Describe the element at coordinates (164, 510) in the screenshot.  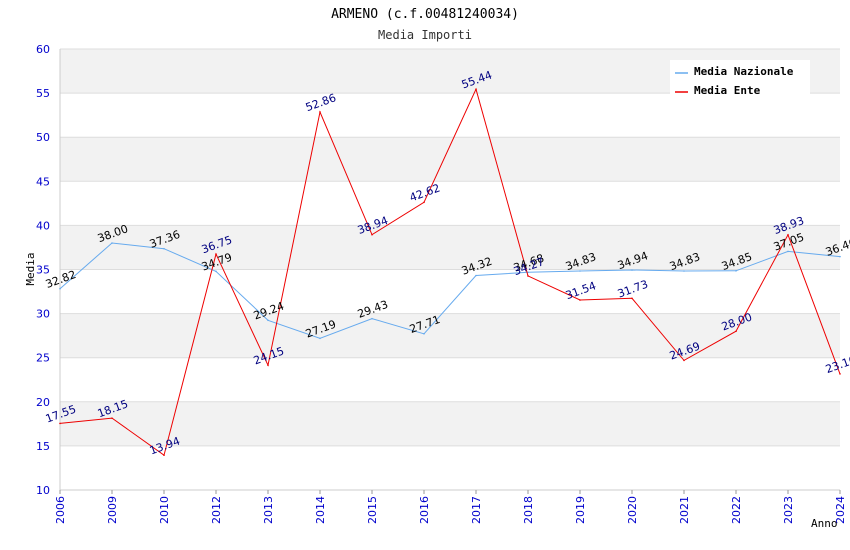
I see `x-tick-label: 2010` at that location.